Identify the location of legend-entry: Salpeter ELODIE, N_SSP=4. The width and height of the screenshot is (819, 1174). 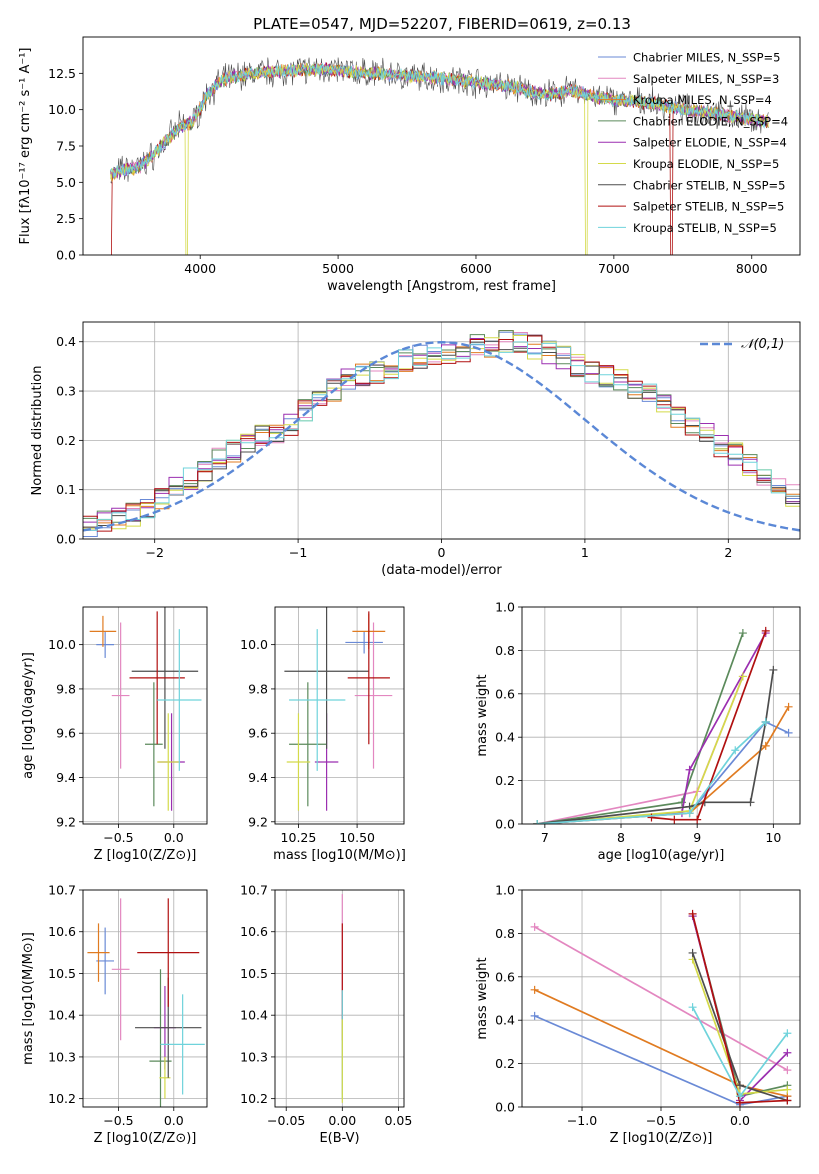
(710, 143).